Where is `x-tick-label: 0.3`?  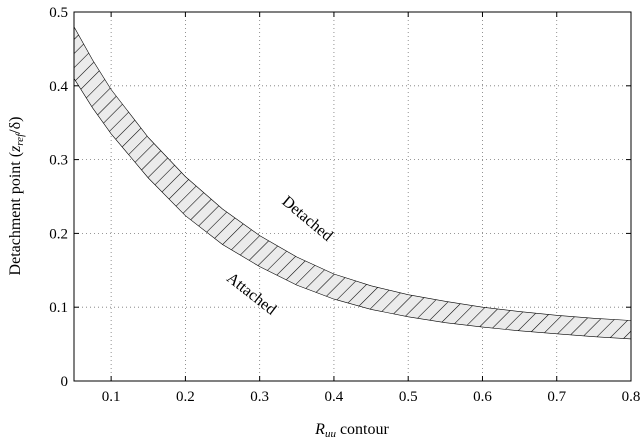
x-tick-label: 0.3 is located at coordinates (259, 397).